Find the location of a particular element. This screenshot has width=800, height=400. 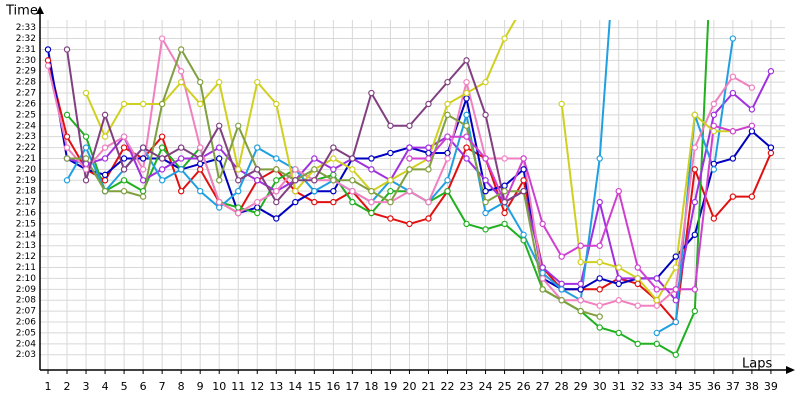

y-tick-label: 2:22 is located at coordinates (26, 148).